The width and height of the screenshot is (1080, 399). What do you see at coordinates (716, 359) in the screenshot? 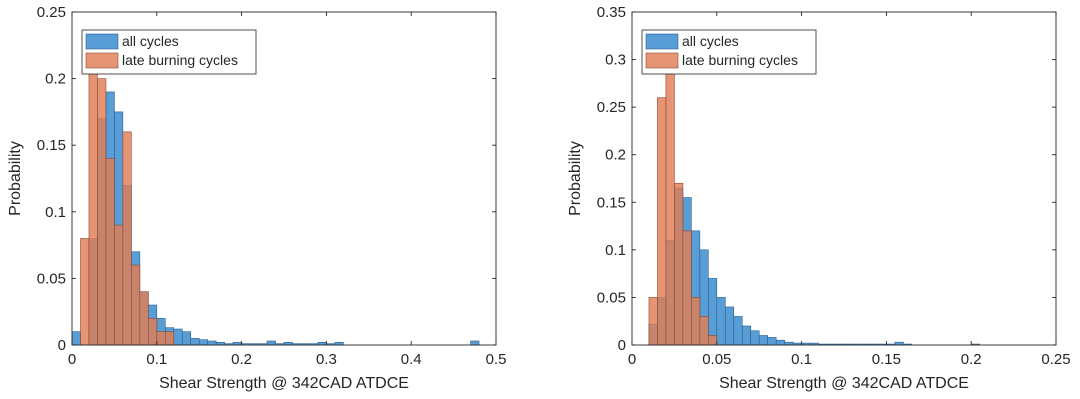
I see `x-tick-label: 0.05` at bounding box center [716, 359].